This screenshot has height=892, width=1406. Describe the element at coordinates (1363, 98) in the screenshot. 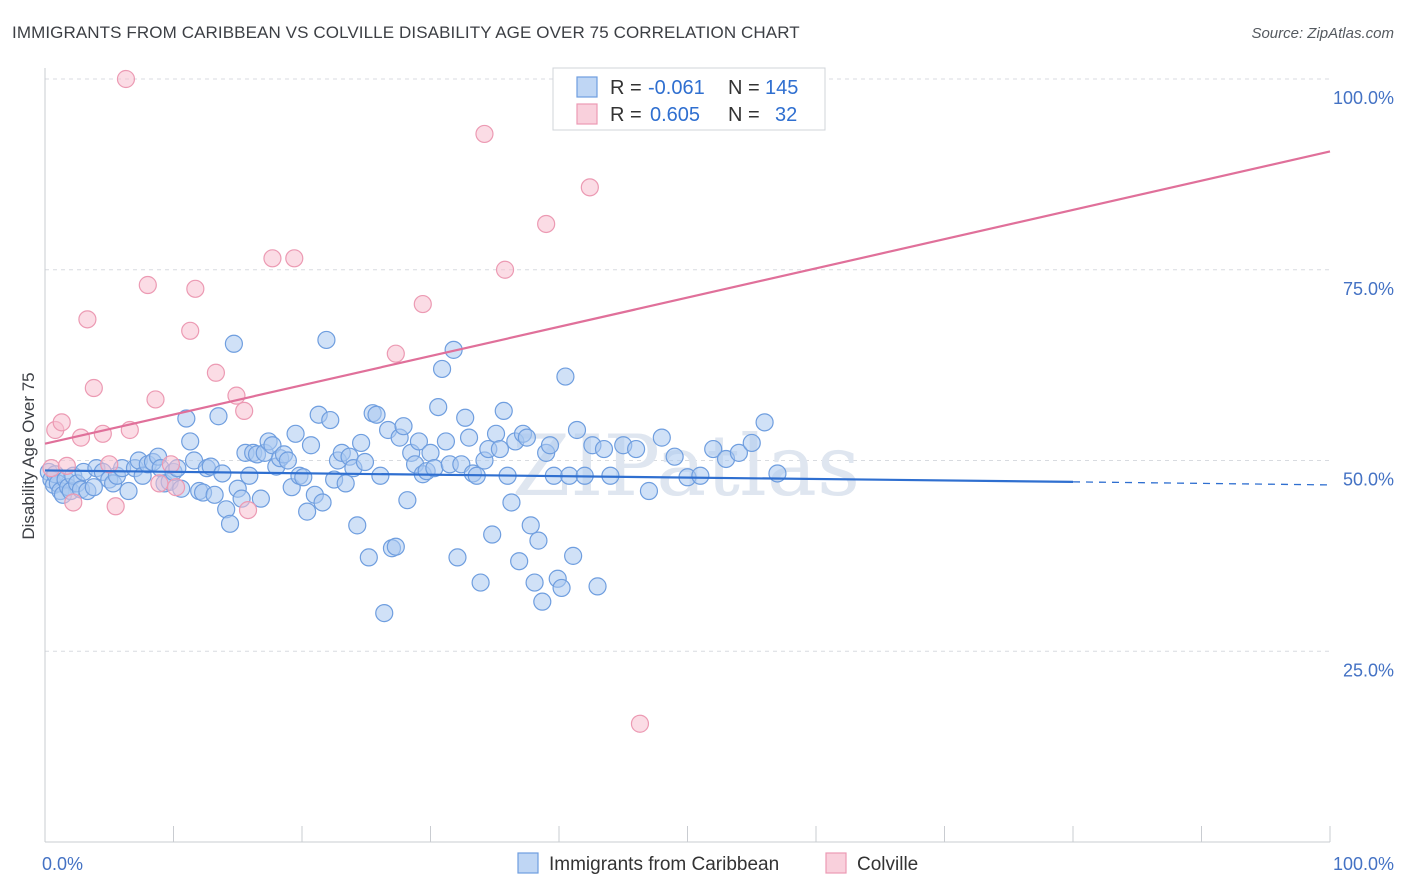

I see `y-tick-label: 100.0%` at that location.